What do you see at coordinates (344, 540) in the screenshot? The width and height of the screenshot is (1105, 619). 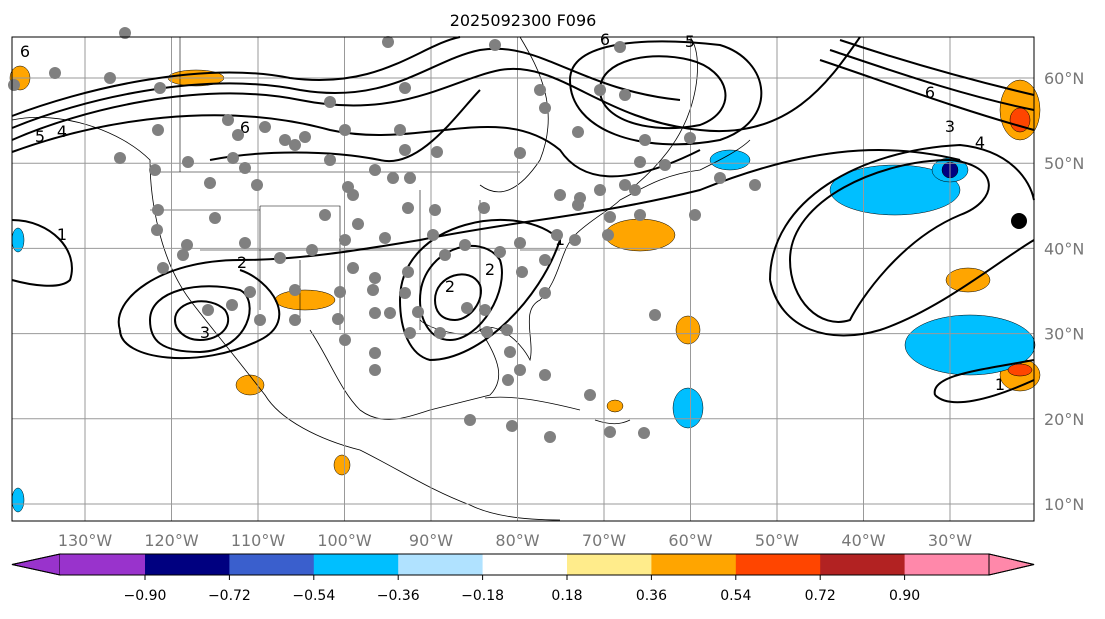 I see `lon-tick-label: 100°W` at bounding box center [344, 540].